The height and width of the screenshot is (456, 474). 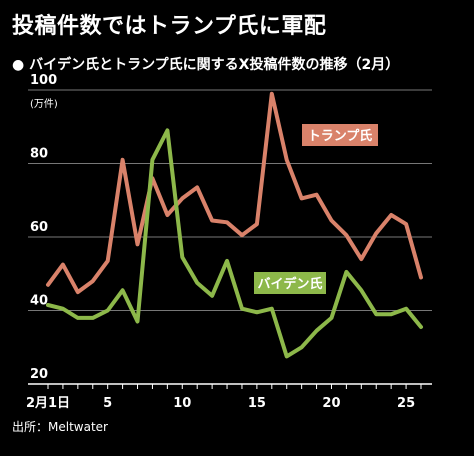 I want to click on source-note: 出所：Meltwater, so click(x=60, y=427).